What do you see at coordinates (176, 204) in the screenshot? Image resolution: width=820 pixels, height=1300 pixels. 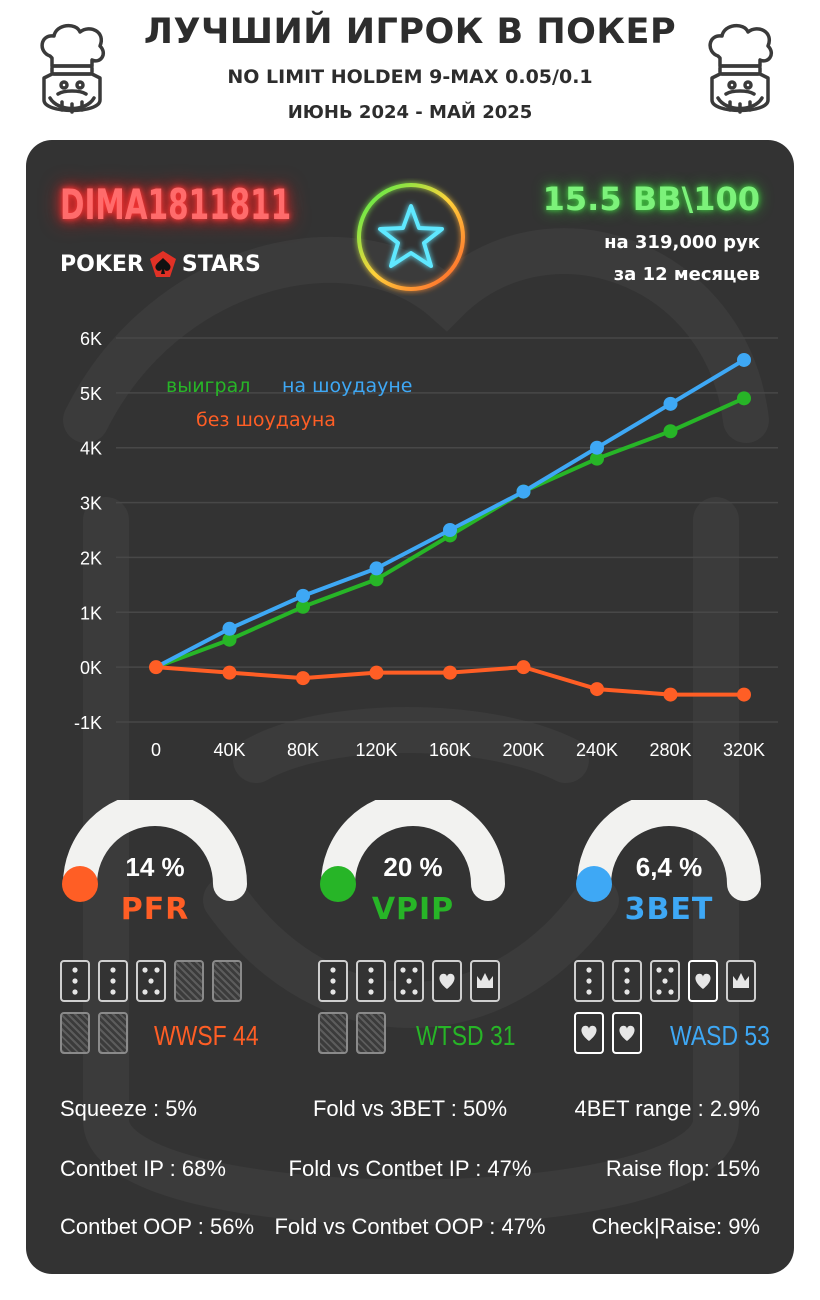 I see `player-name: DIMA1811811` at bounding box center [176, 204].